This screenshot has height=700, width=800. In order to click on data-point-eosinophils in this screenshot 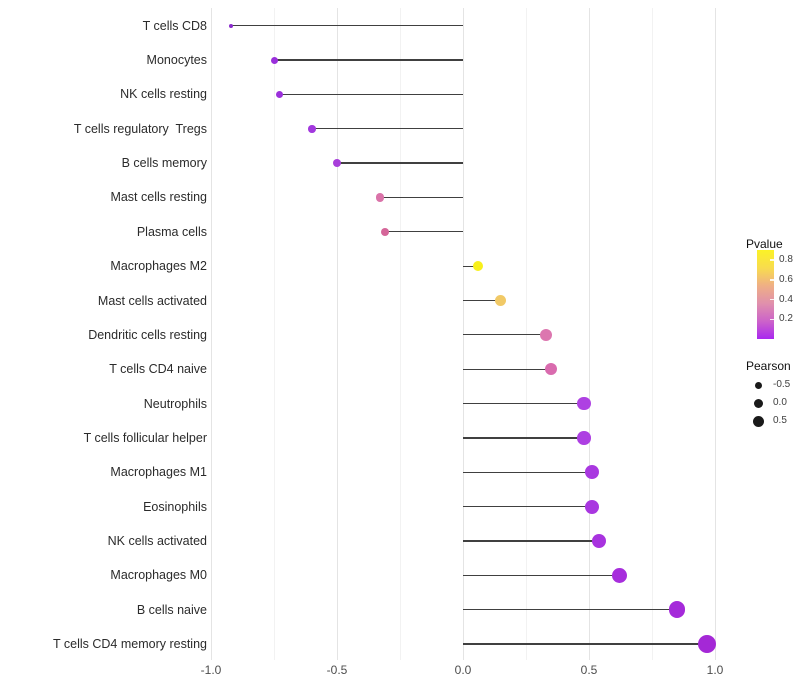, I will do `click(591, 506)`.